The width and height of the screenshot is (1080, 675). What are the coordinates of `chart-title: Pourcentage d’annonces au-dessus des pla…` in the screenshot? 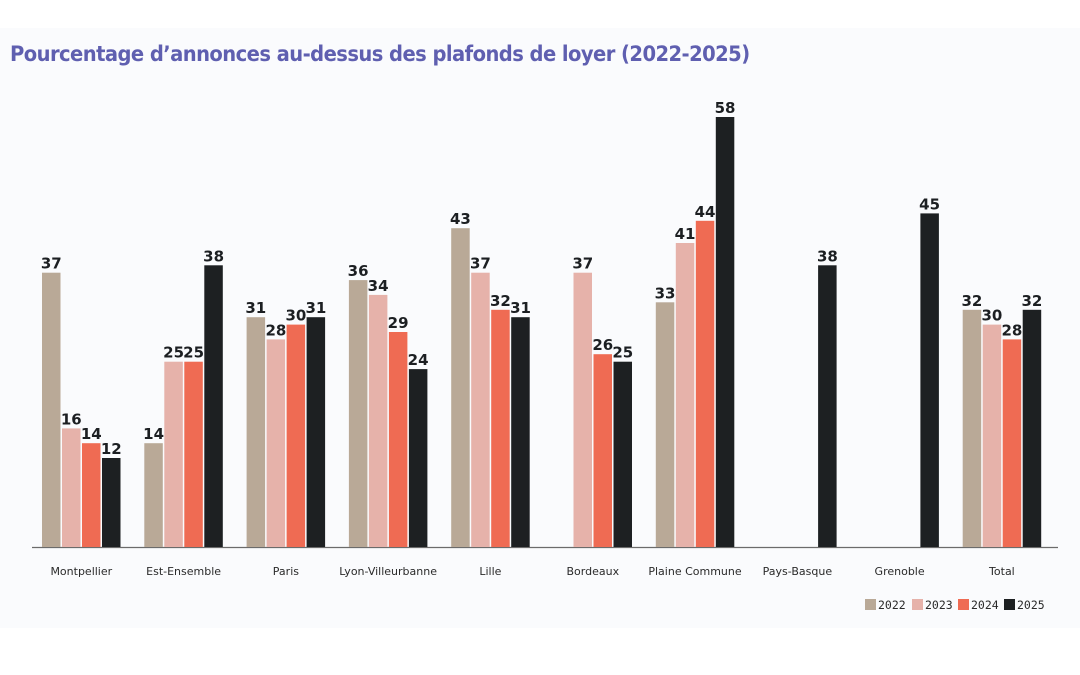 It's located at (380, 54).